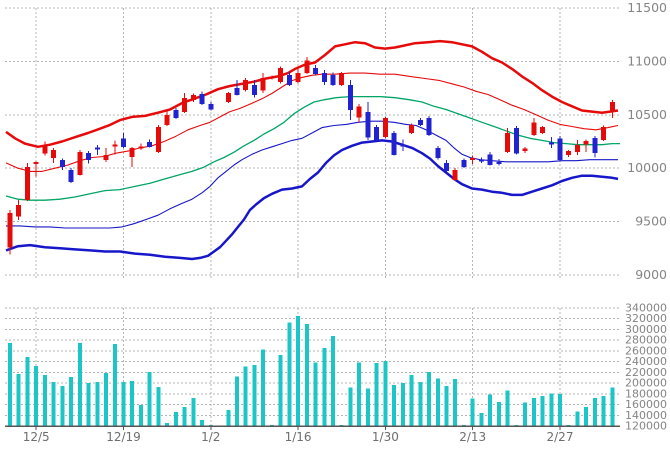 This screenshot has width=670, height=450. I want to click on date-label: 2/13, so click(472, 437).